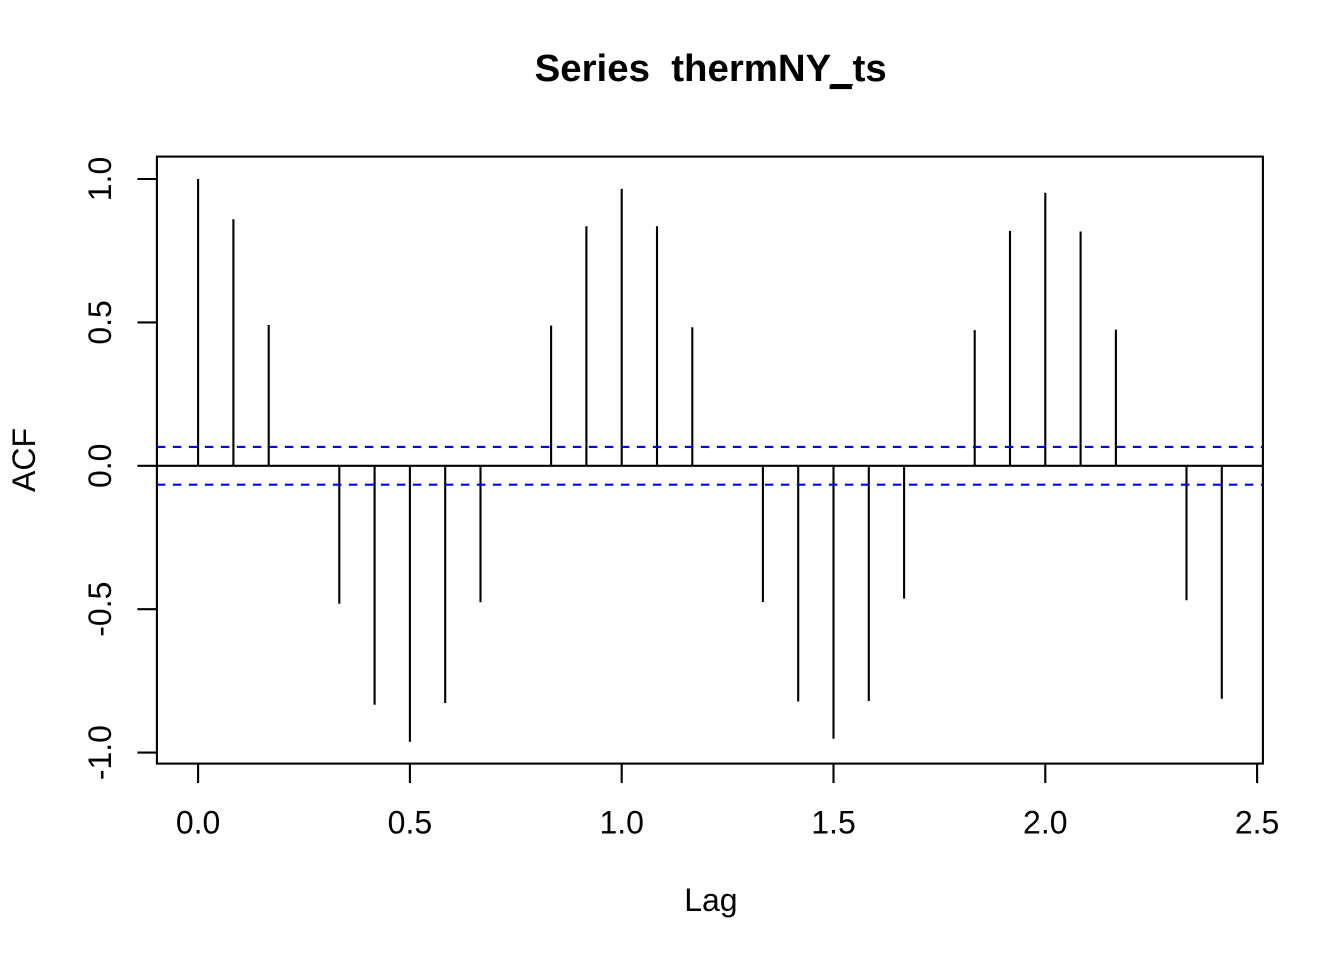 The height and width of the screenshot is (960, 1344). What do you see at coordinates (100, 609) in the screenshot?
I see `svg-text: -0.5` at bounding box center [100, 609].